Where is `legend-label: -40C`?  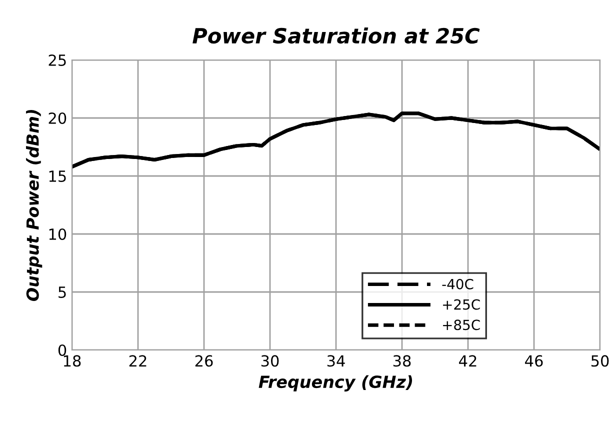 legend-label: -40C is located at coordinates (458, 284).